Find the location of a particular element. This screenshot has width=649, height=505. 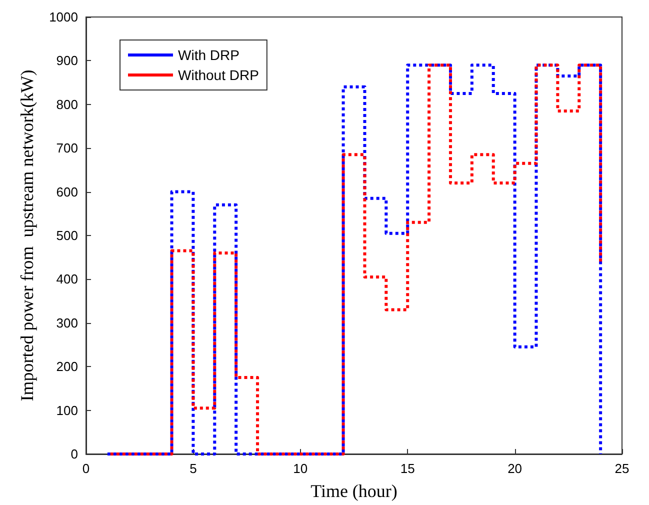

x-tick-label: 10 is located at coordinates (300, 468).